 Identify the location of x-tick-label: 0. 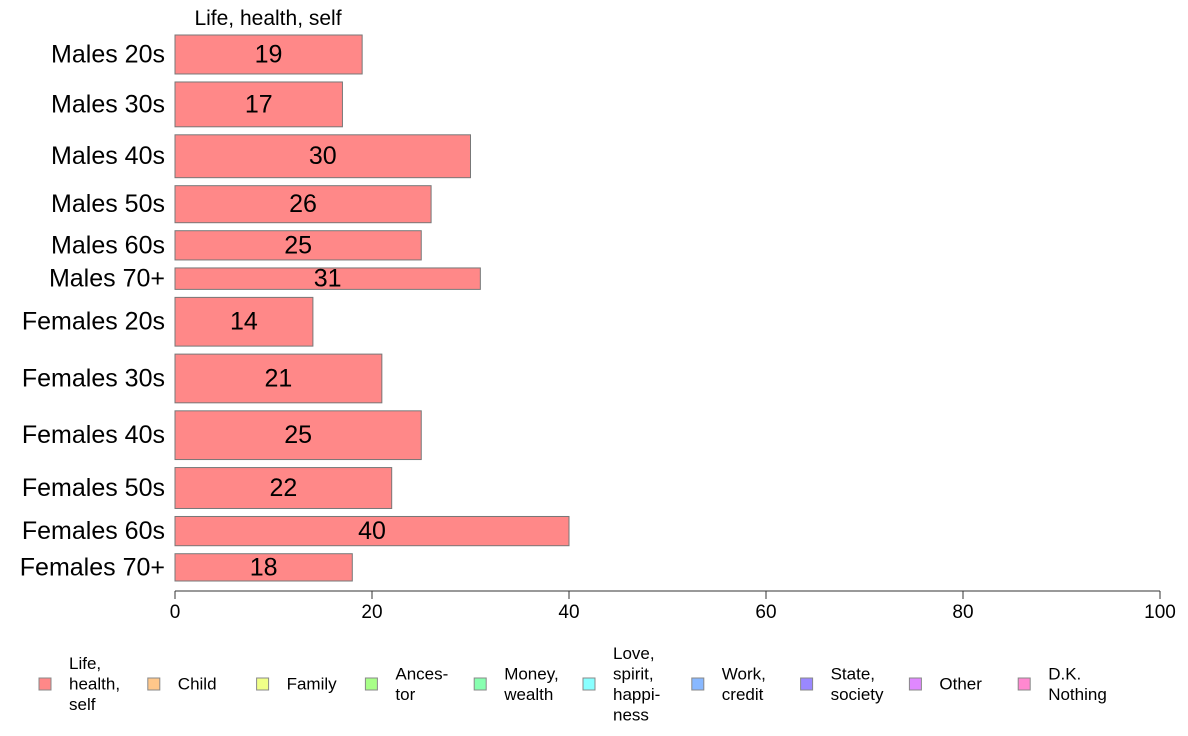
(175, 612).